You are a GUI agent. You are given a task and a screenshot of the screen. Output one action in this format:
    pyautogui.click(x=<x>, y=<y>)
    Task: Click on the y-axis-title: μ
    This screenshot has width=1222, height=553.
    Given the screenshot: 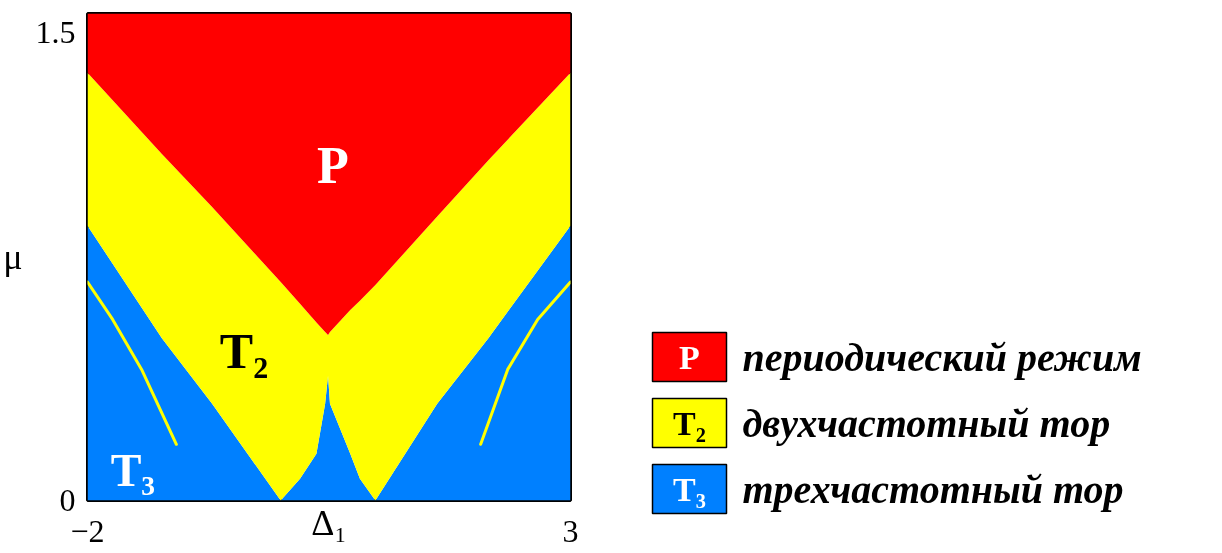 What is the action you would take?
    pyautogui.click(x=13, y=257)
    